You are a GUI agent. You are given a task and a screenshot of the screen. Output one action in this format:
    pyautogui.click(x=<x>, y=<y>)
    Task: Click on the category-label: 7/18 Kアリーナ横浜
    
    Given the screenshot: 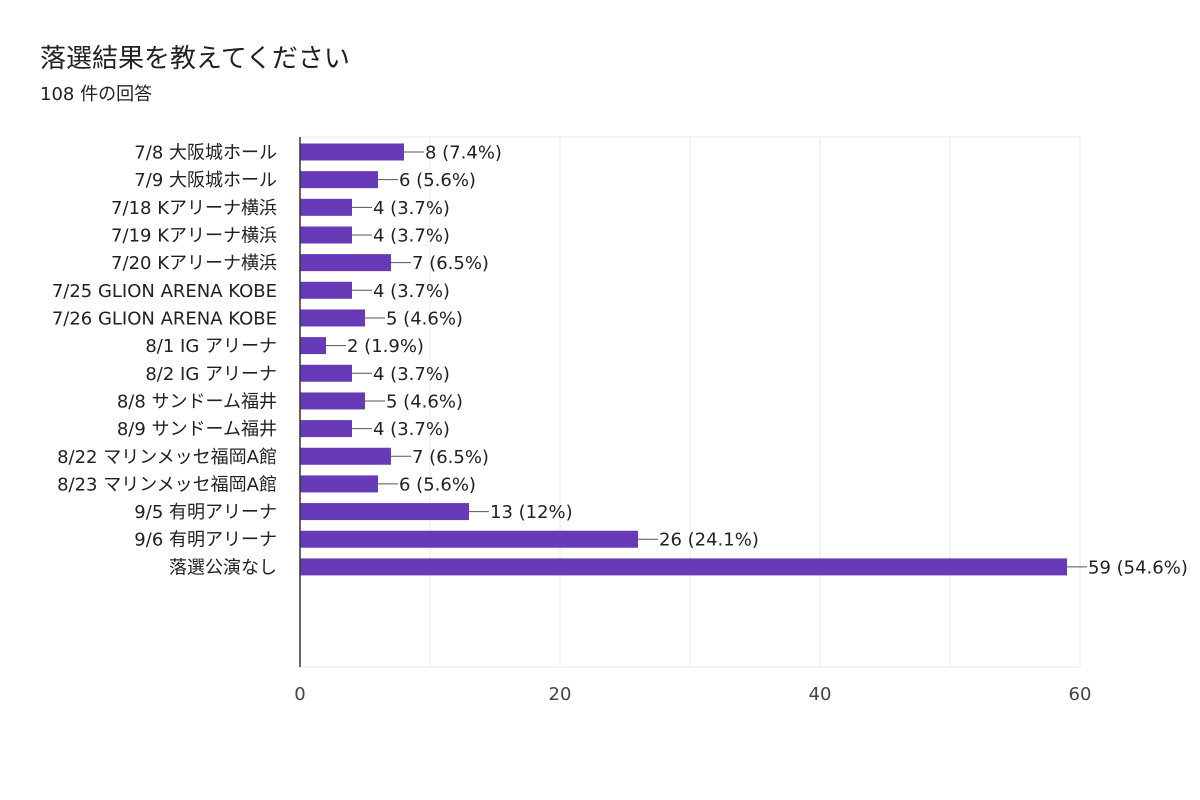 What is the action you would take?
    pyautogui.click(x=194, y=208)
    